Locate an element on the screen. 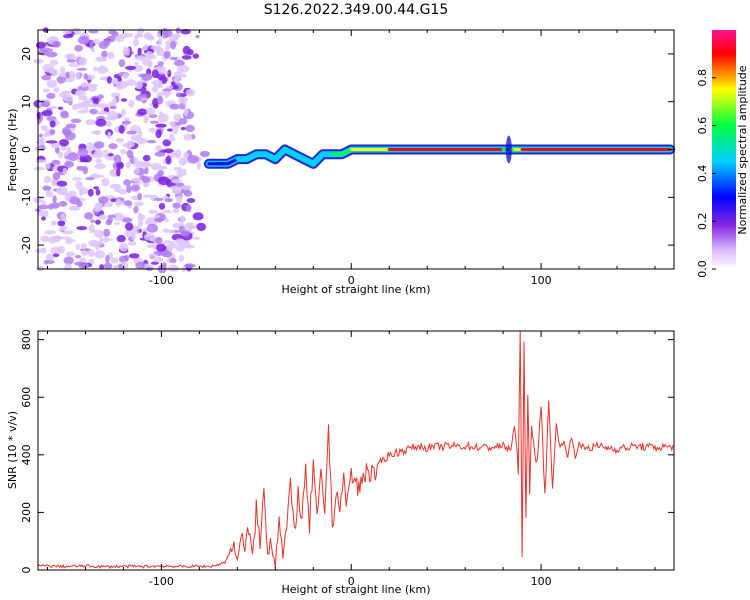 The image size is (750, 600). y-tick-label: 400 is located at coordinates (26, 454).